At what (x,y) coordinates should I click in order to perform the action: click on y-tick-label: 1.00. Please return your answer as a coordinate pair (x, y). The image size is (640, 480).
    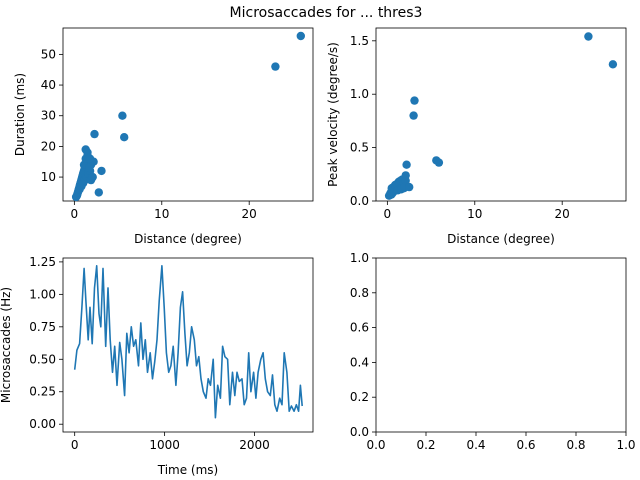
    Looking at the image, I should click on (42, 294).